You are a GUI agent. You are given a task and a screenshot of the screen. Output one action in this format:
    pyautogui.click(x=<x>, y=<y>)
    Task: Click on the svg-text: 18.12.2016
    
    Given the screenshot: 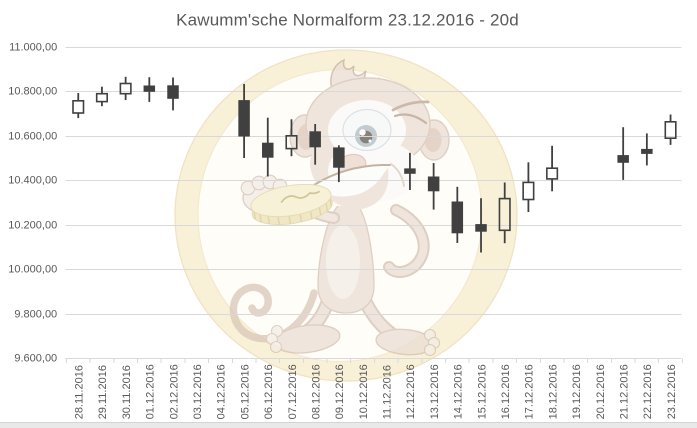 What is the action you would take?
    pyautogui.click(x=553, y=391)
    